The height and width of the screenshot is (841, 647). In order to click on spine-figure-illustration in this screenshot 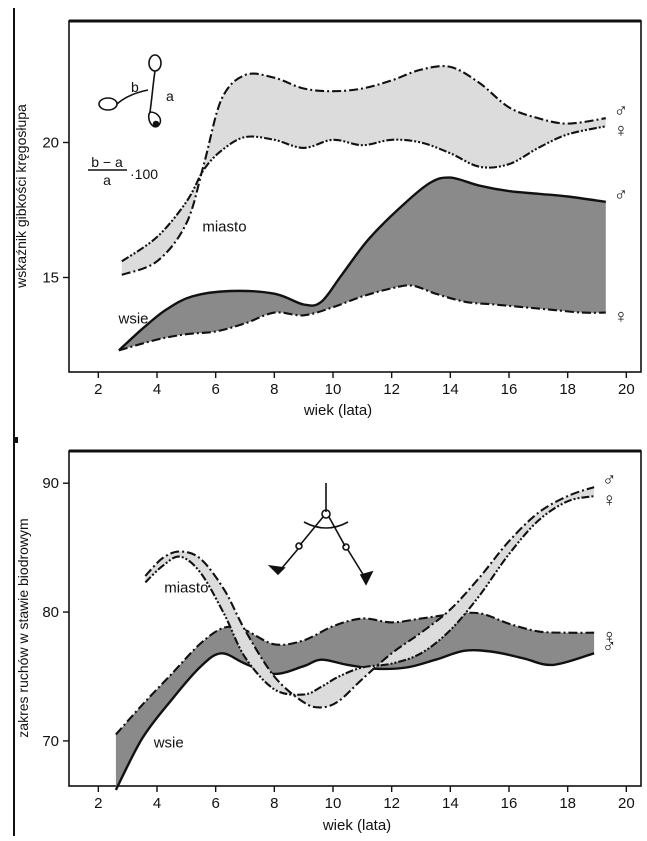, I will do `click(130, 91)`.